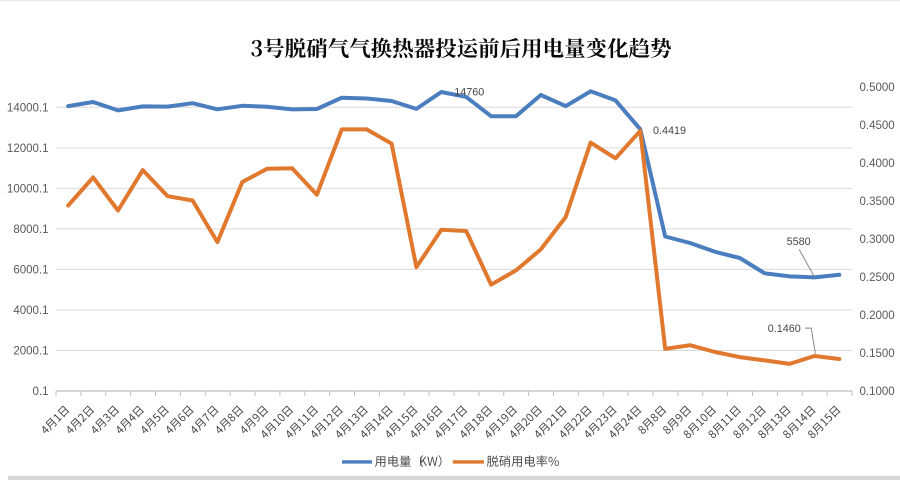 The width and height of the screenshot is (900, 482). Describe the element at coordinates (469, 92) in the screenshot. I see `svg-text: 14760` at that location.